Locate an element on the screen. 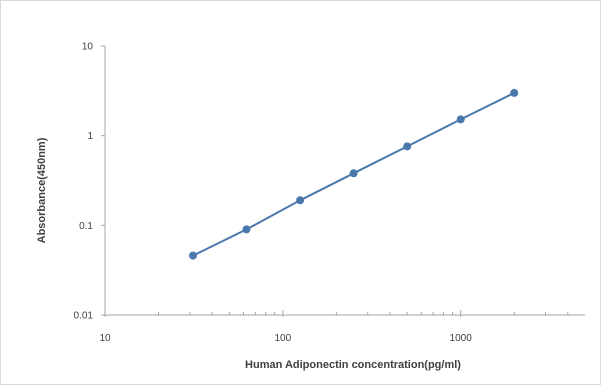  x-tick-label: 100 is located at coordinates (283, 338).